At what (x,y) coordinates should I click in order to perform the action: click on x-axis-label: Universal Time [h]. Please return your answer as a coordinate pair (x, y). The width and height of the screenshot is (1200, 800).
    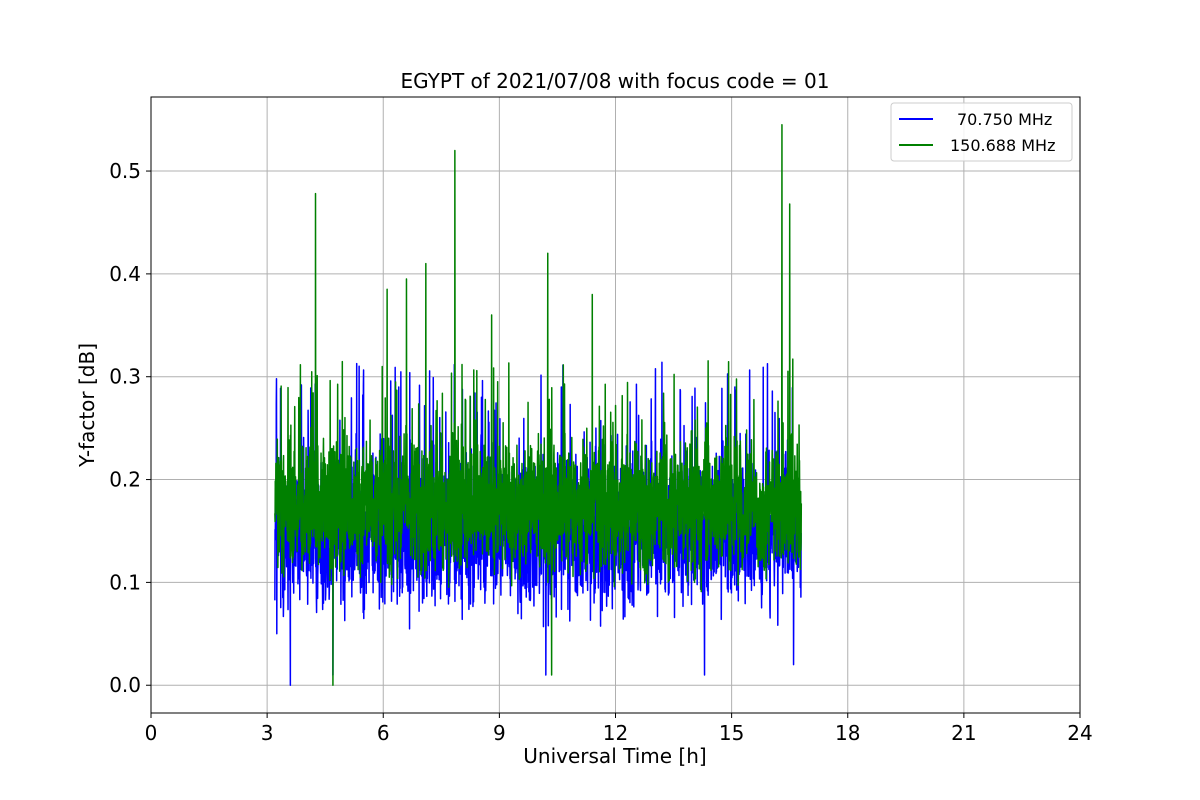
    Looking at the image, I should click on (614, 756).